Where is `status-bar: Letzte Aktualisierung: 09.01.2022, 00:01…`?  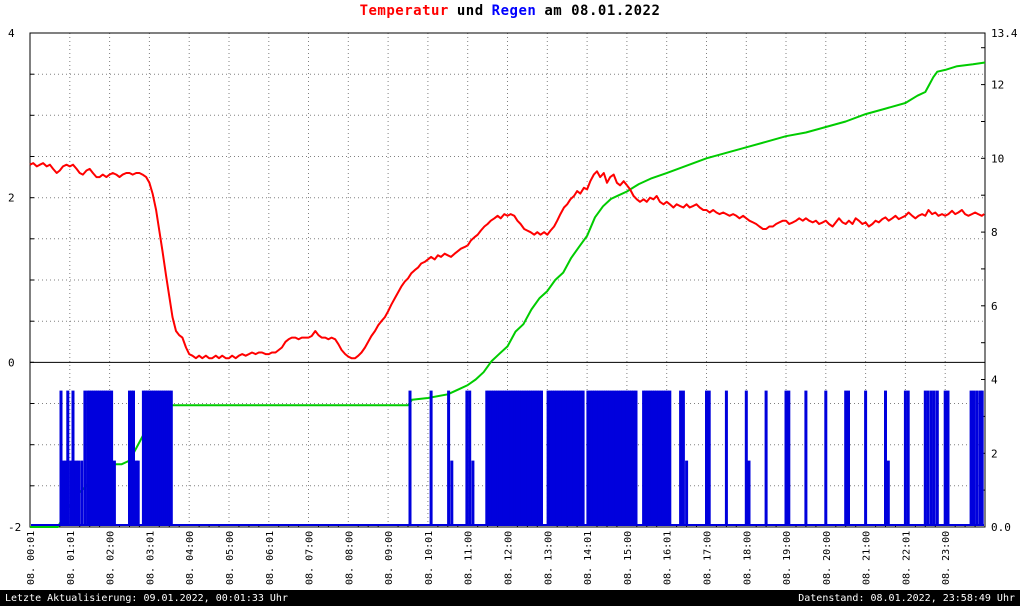 status-bar: Letzte Aktualisierung: 09.01.2022, 00:01… is located at coordinates (510, 598).